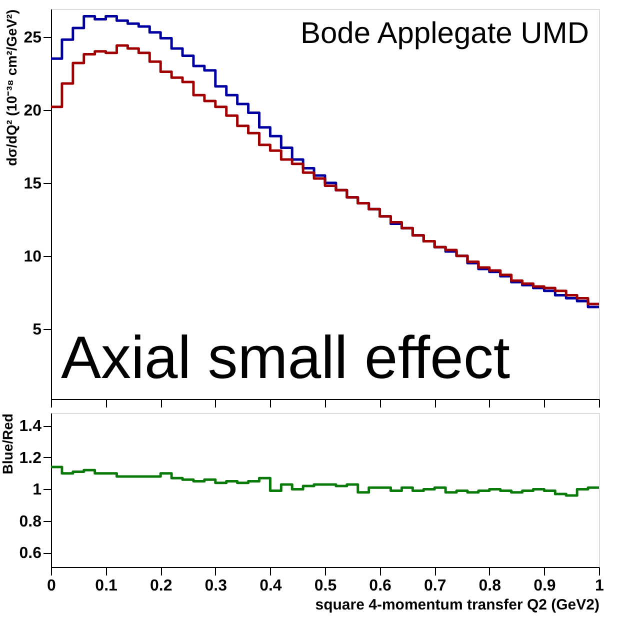  I want to click on x-tick-label: 0.6, so click(380, 586).